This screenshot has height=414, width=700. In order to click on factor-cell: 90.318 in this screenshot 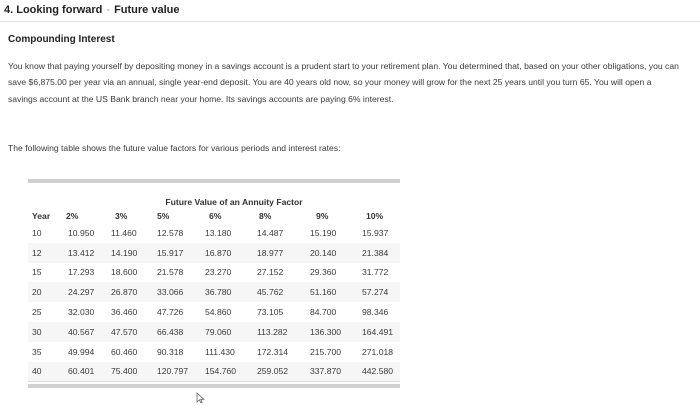, I will do `click(177, 351)`.